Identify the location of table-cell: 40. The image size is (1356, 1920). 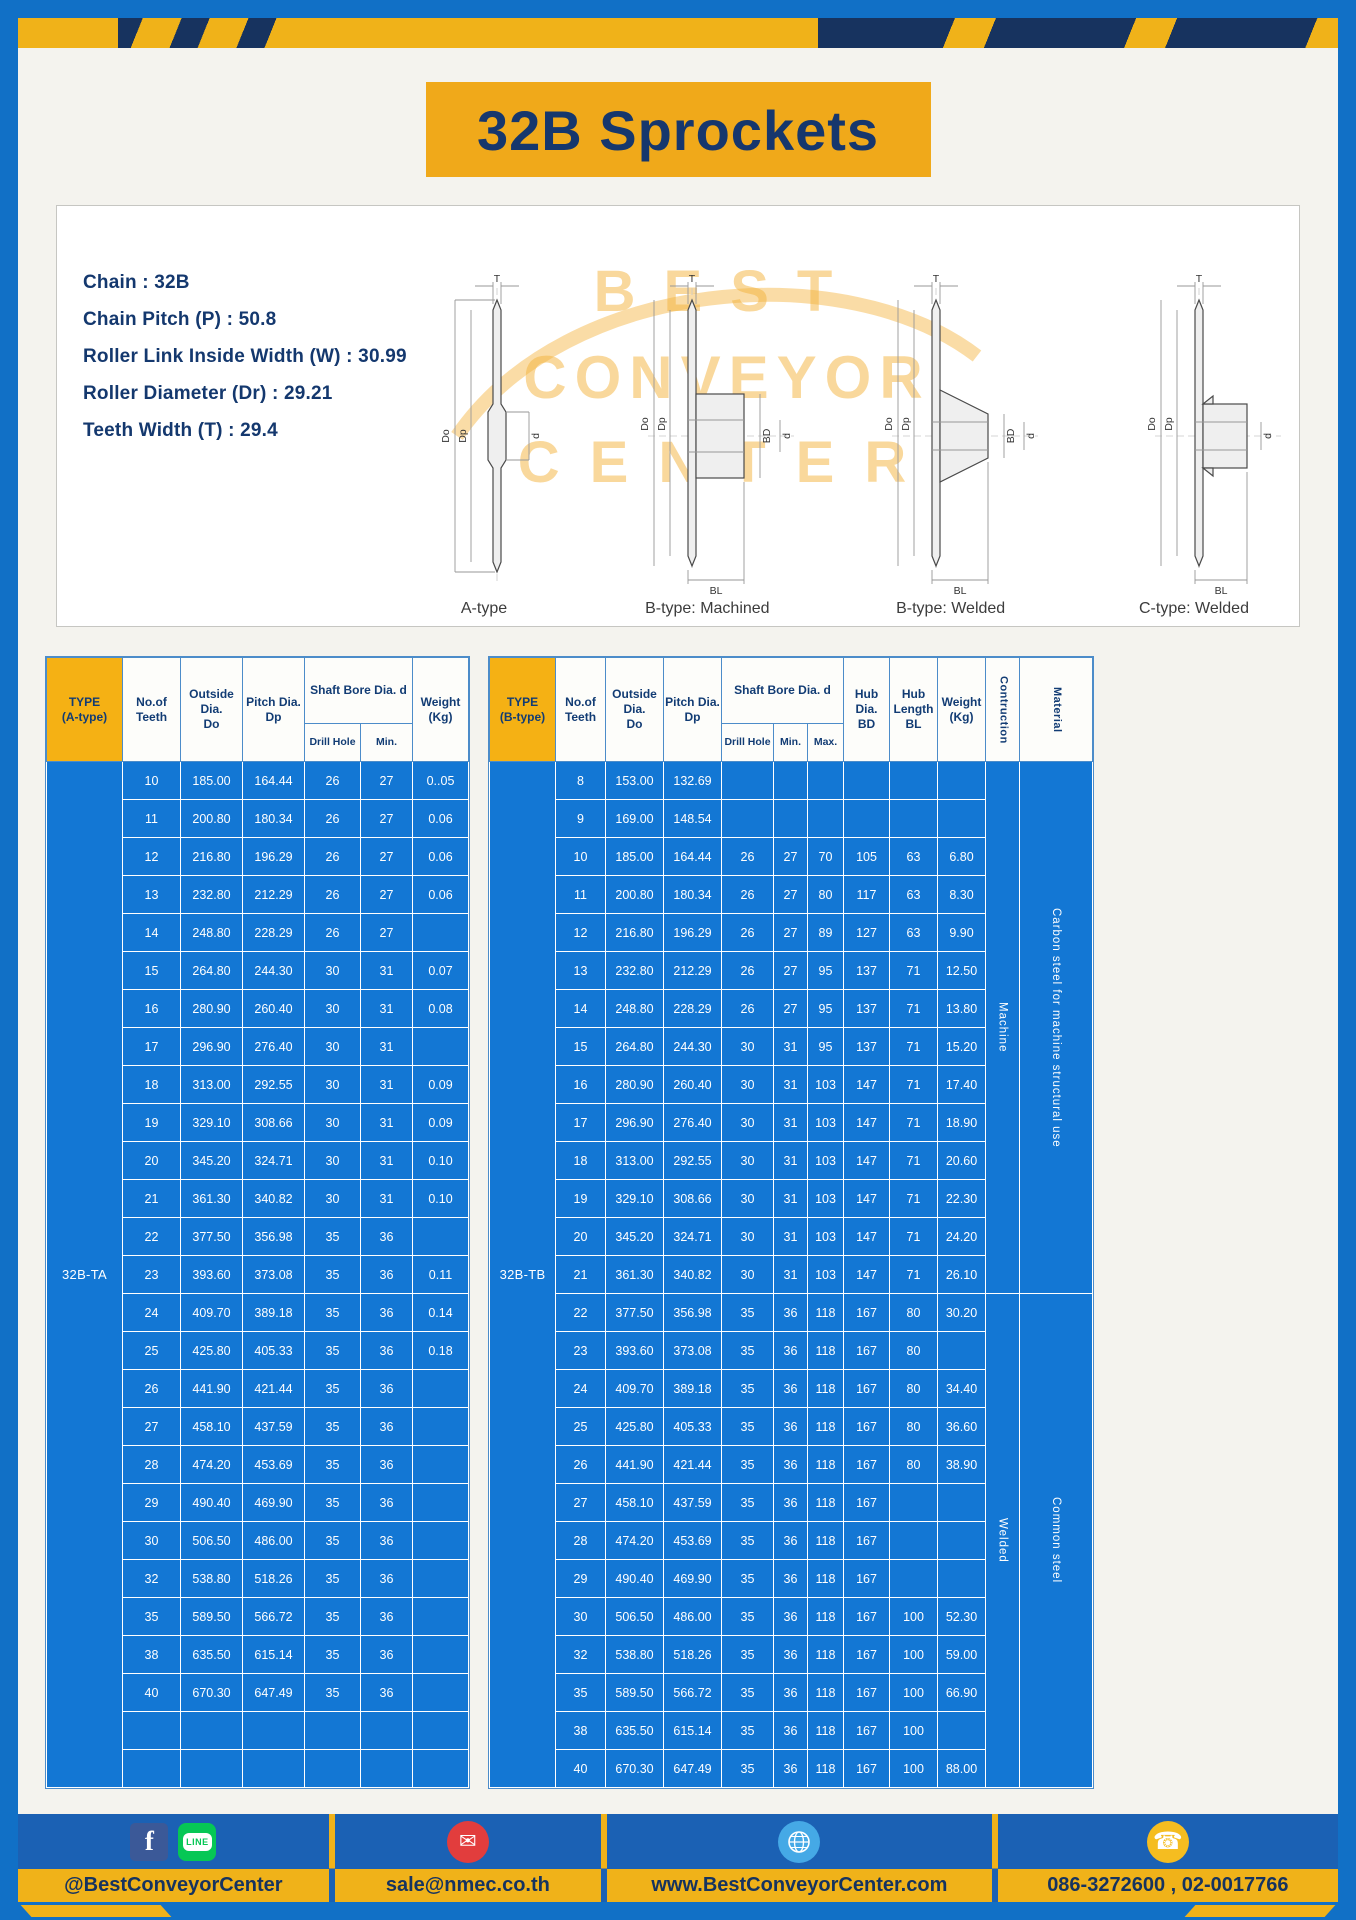
(580, 1768).